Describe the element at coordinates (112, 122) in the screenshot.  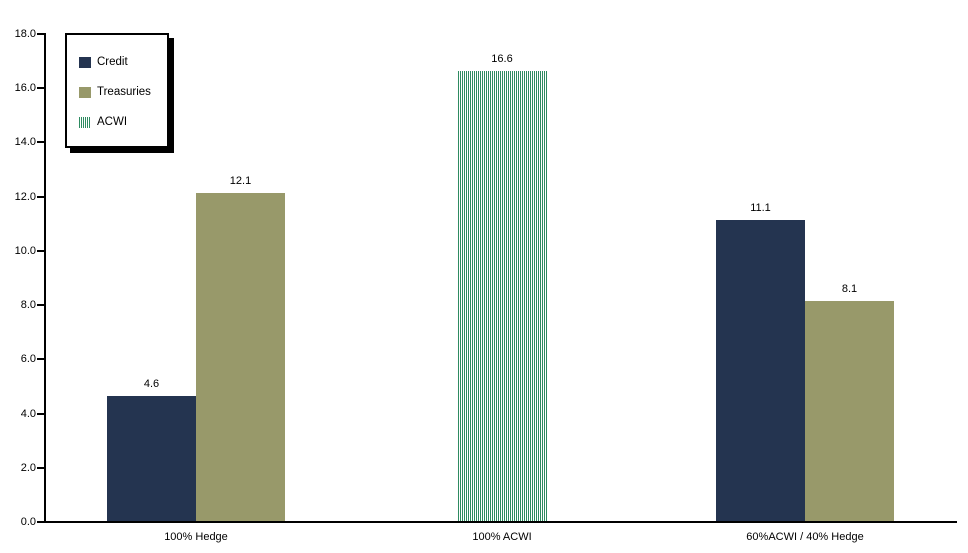
I see `legend-label: ACWI` at that location.